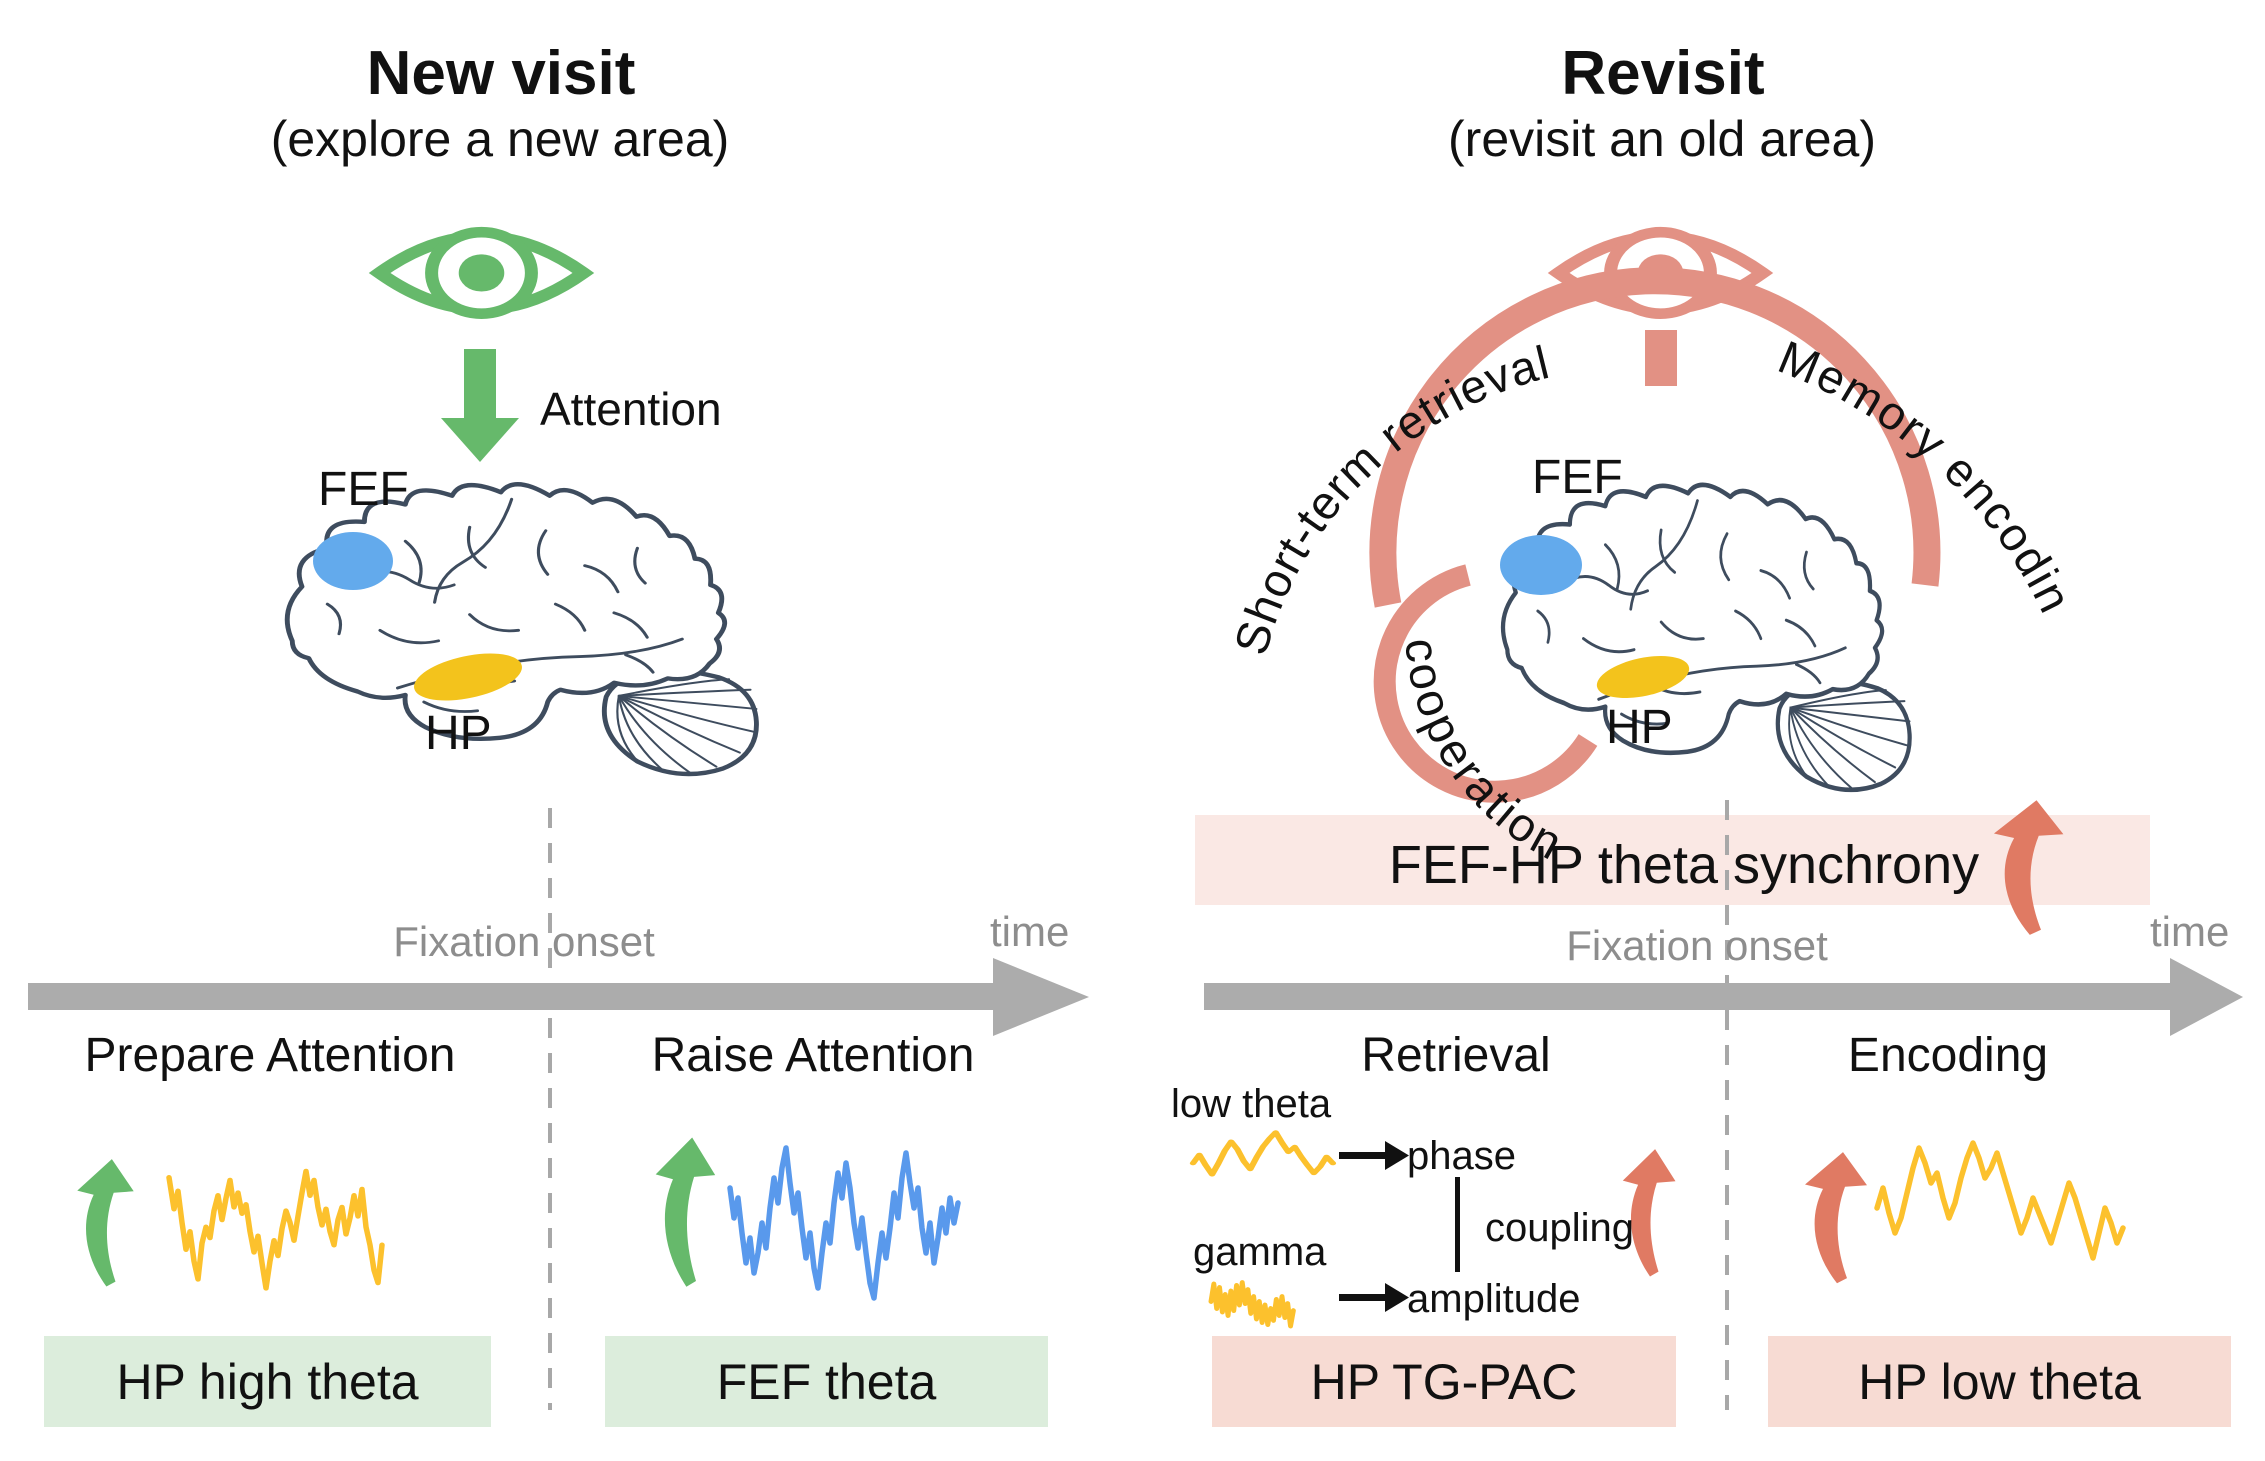 The width and height of the screenshot is (2265, 1461). I want to click on coupling-connector-line, so click(1457, 1224).